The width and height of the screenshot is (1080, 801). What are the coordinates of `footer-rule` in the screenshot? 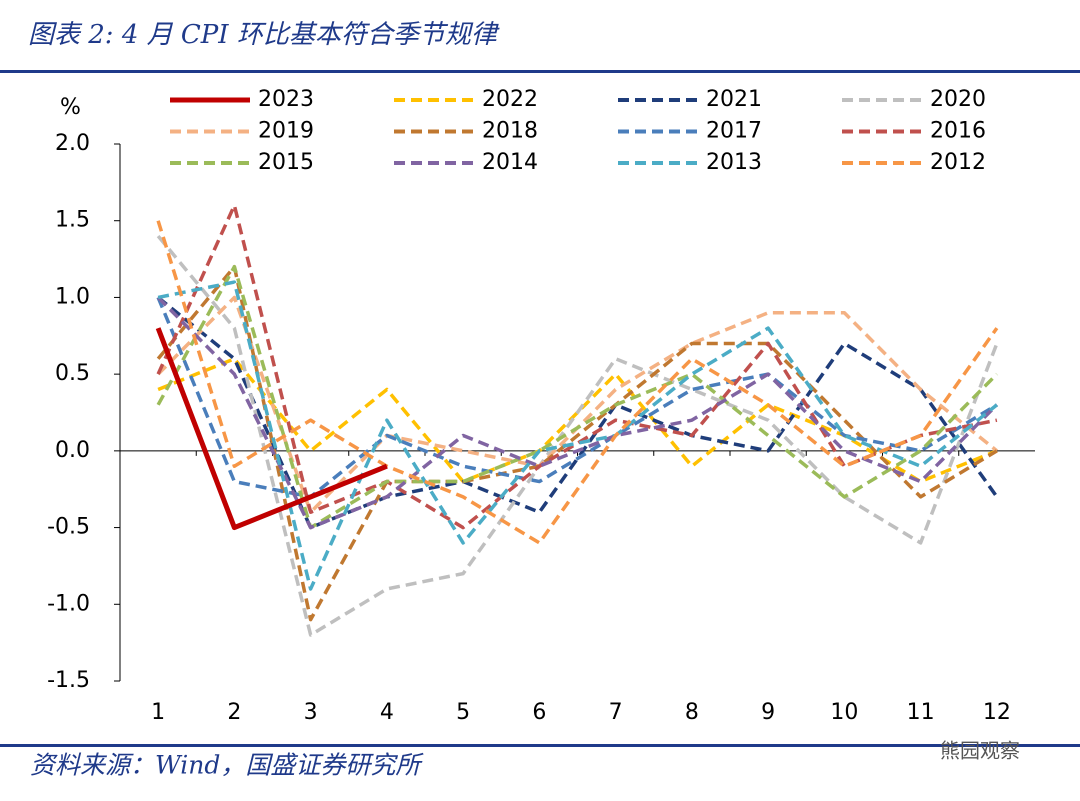 It's located at (540, 745).